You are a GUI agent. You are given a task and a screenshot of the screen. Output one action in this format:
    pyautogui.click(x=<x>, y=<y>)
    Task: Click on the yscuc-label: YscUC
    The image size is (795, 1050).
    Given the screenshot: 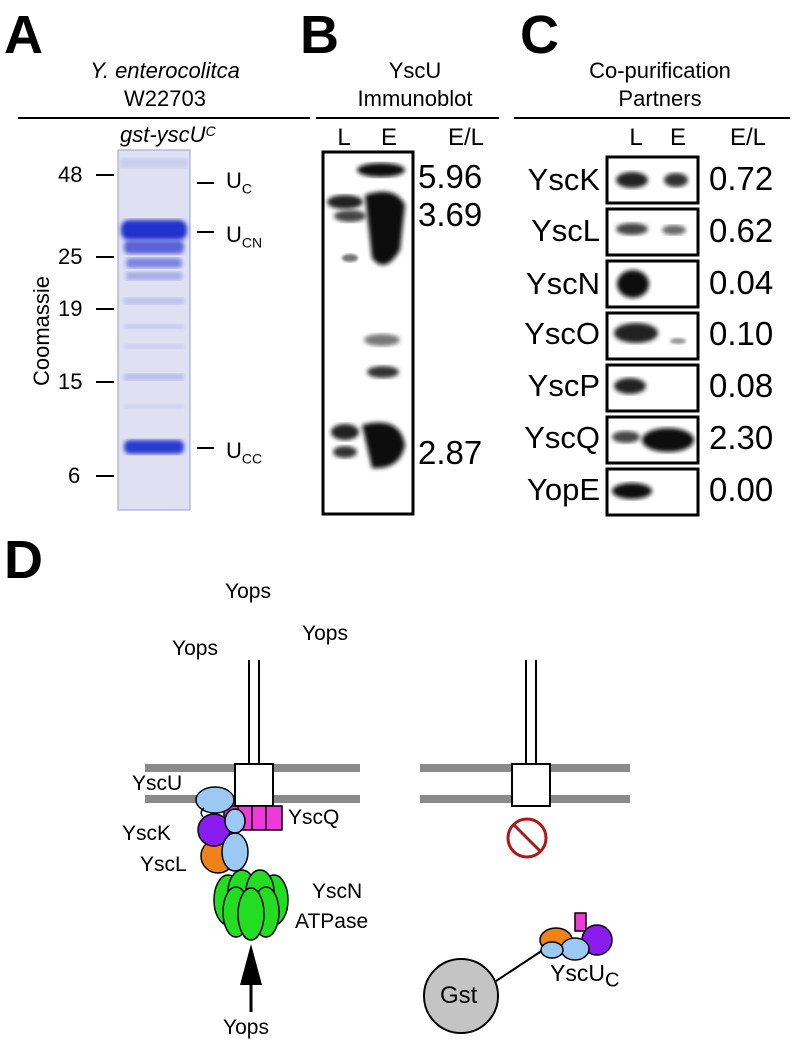 What is the action you would take?
    pyautogui.click(x=584, y=976)
    